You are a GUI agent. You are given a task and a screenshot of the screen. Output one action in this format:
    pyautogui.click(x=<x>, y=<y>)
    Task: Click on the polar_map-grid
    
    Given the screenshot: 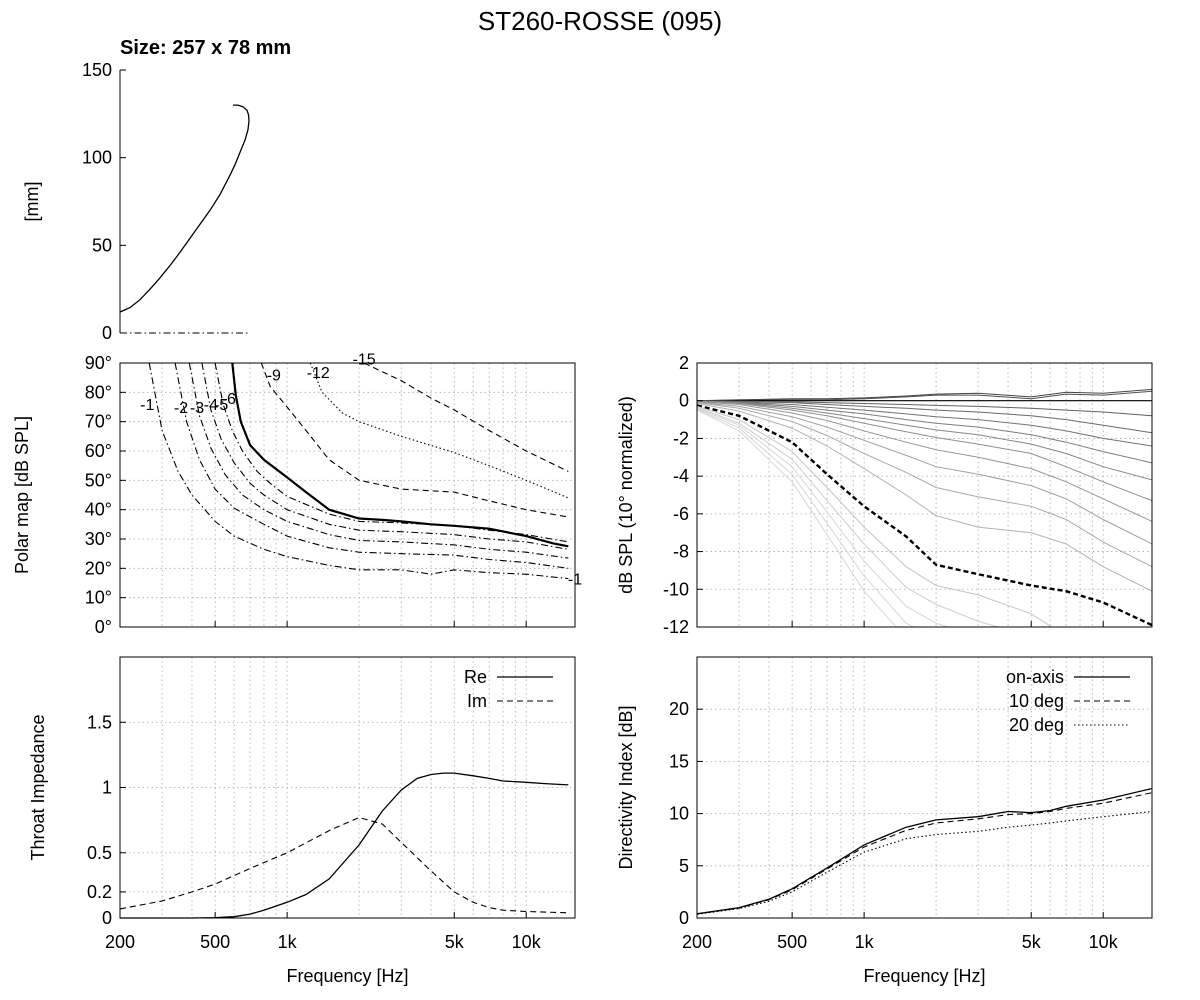 What is the action you would take?
    pyautogui.click(x=347, y=495)
    